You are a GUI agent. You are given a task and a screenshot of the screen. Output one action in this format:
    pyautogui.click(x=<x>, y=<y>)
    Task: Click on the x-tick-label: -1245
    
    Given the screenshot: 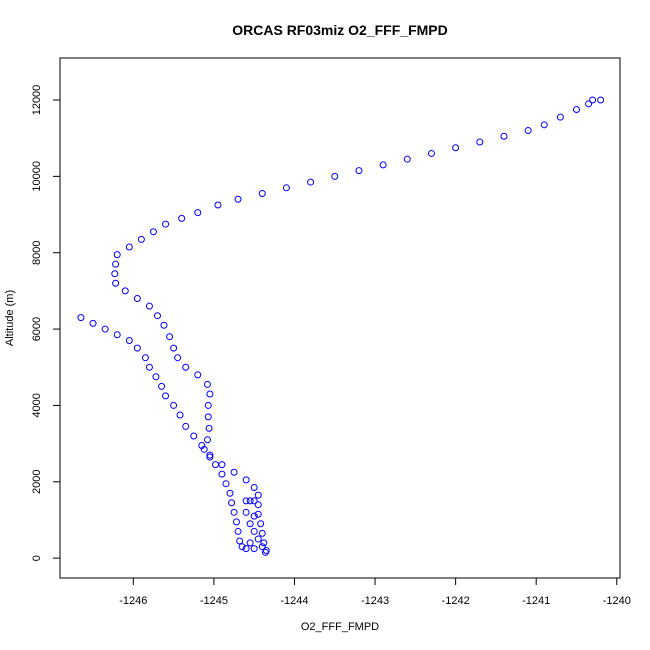 What is the action you would take?
    pyautogui.click(x=214, y=601)
    